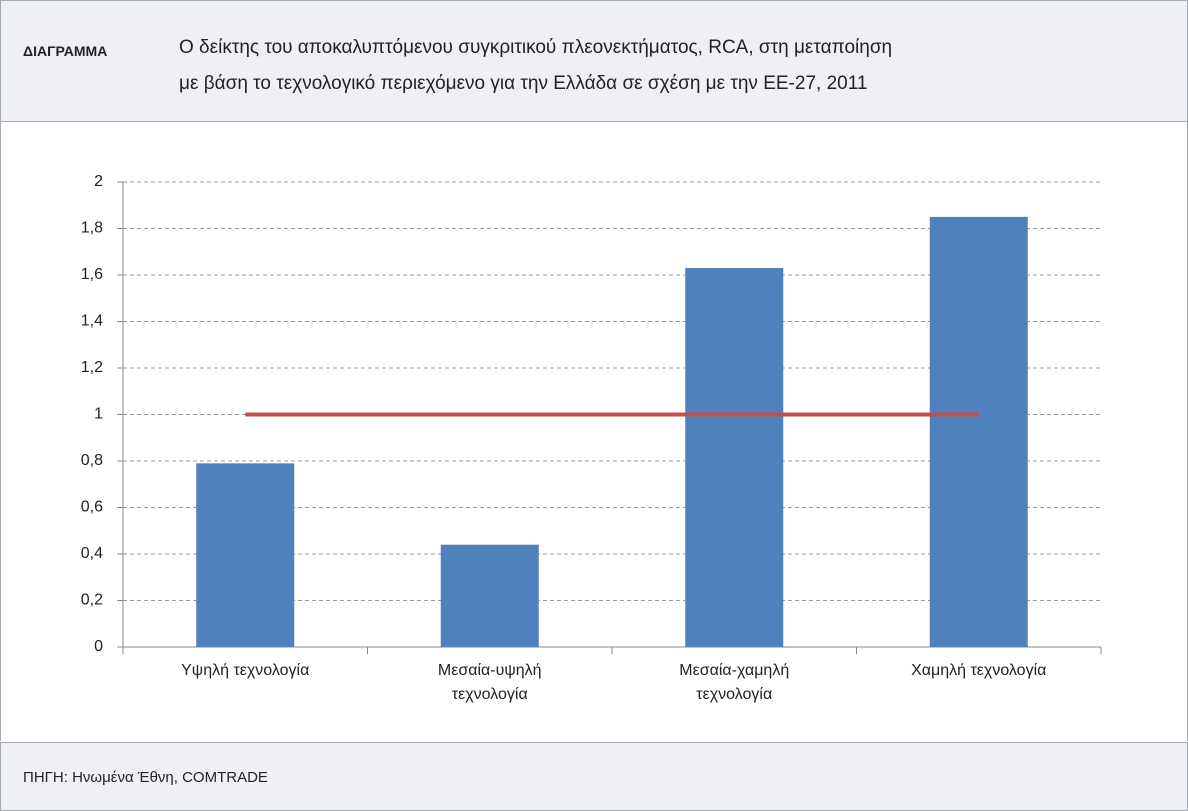 The width and height of the screenshot is (1188, 811). What do you see at coordinates (92, 553) in the screenshot?
I see `y-tick-label: 0,4` at bounding box center [92, 553].